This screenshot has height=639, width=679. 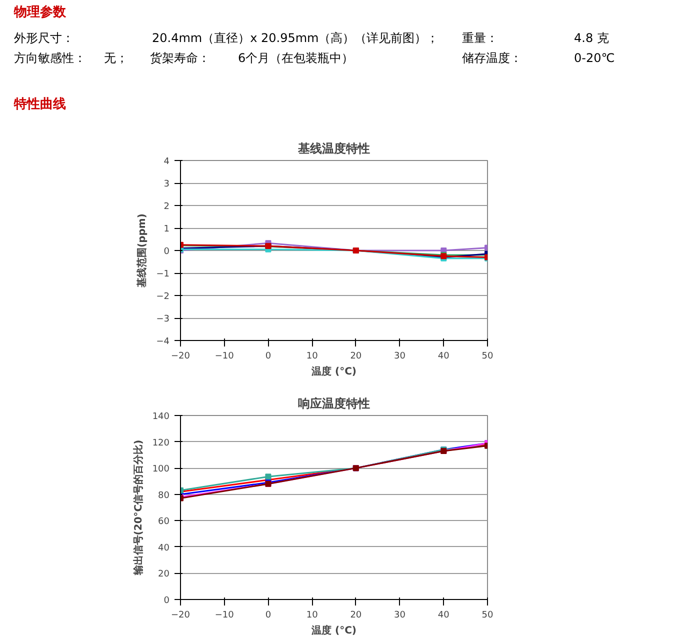 I want to click on y-tick-label: 1, so click(x=167, y=229).